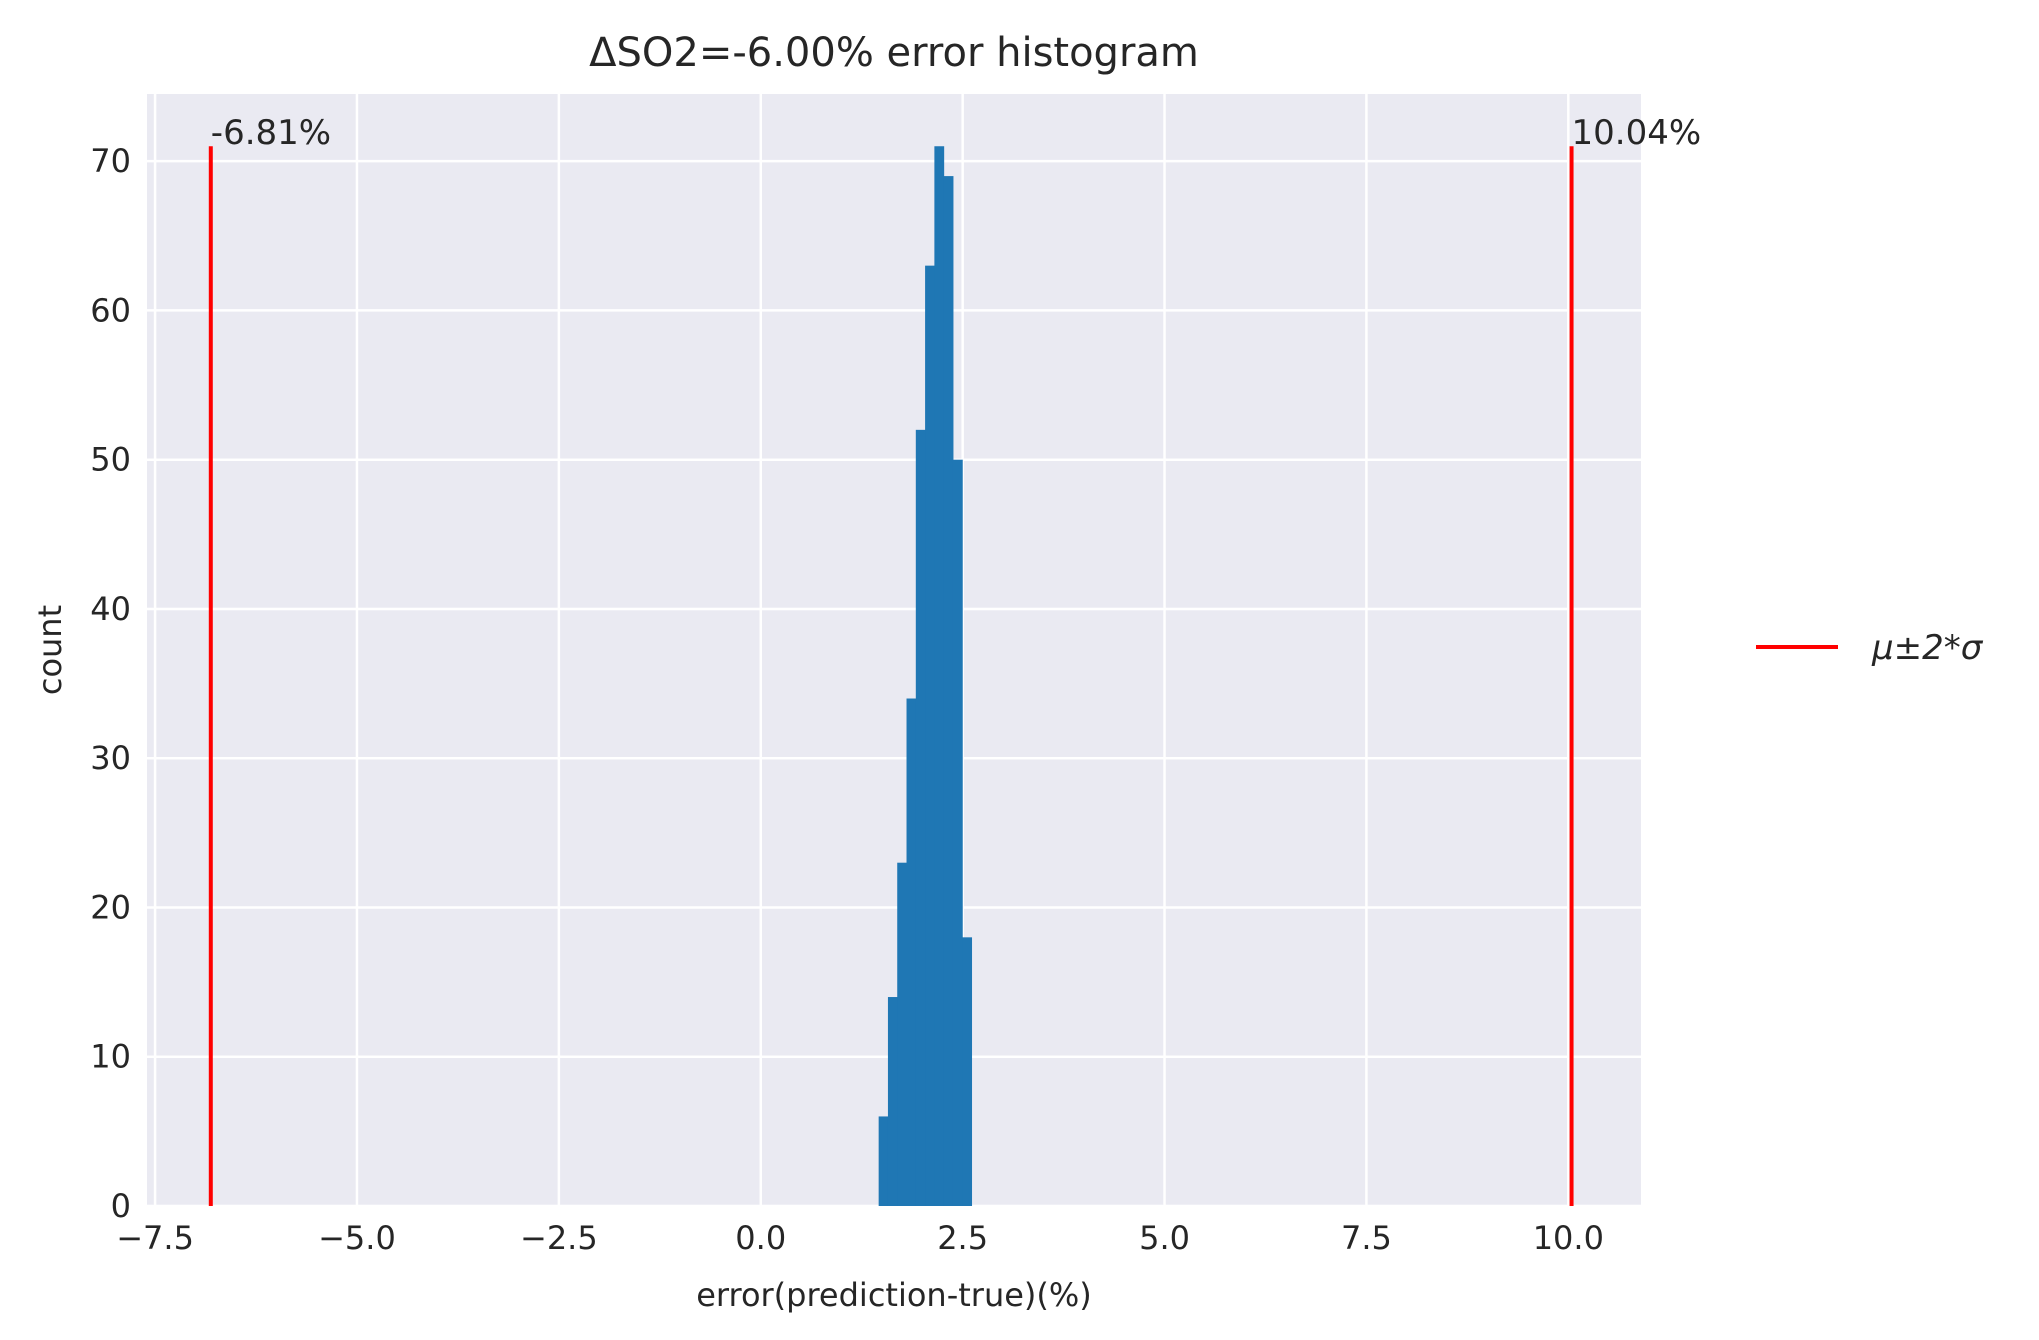  What do you see at coordinates (110, 683) in the screenshot?
I see `y-tick-labels: 0 10 20 30 40 50 60 70` at bounding box center [110, 683].